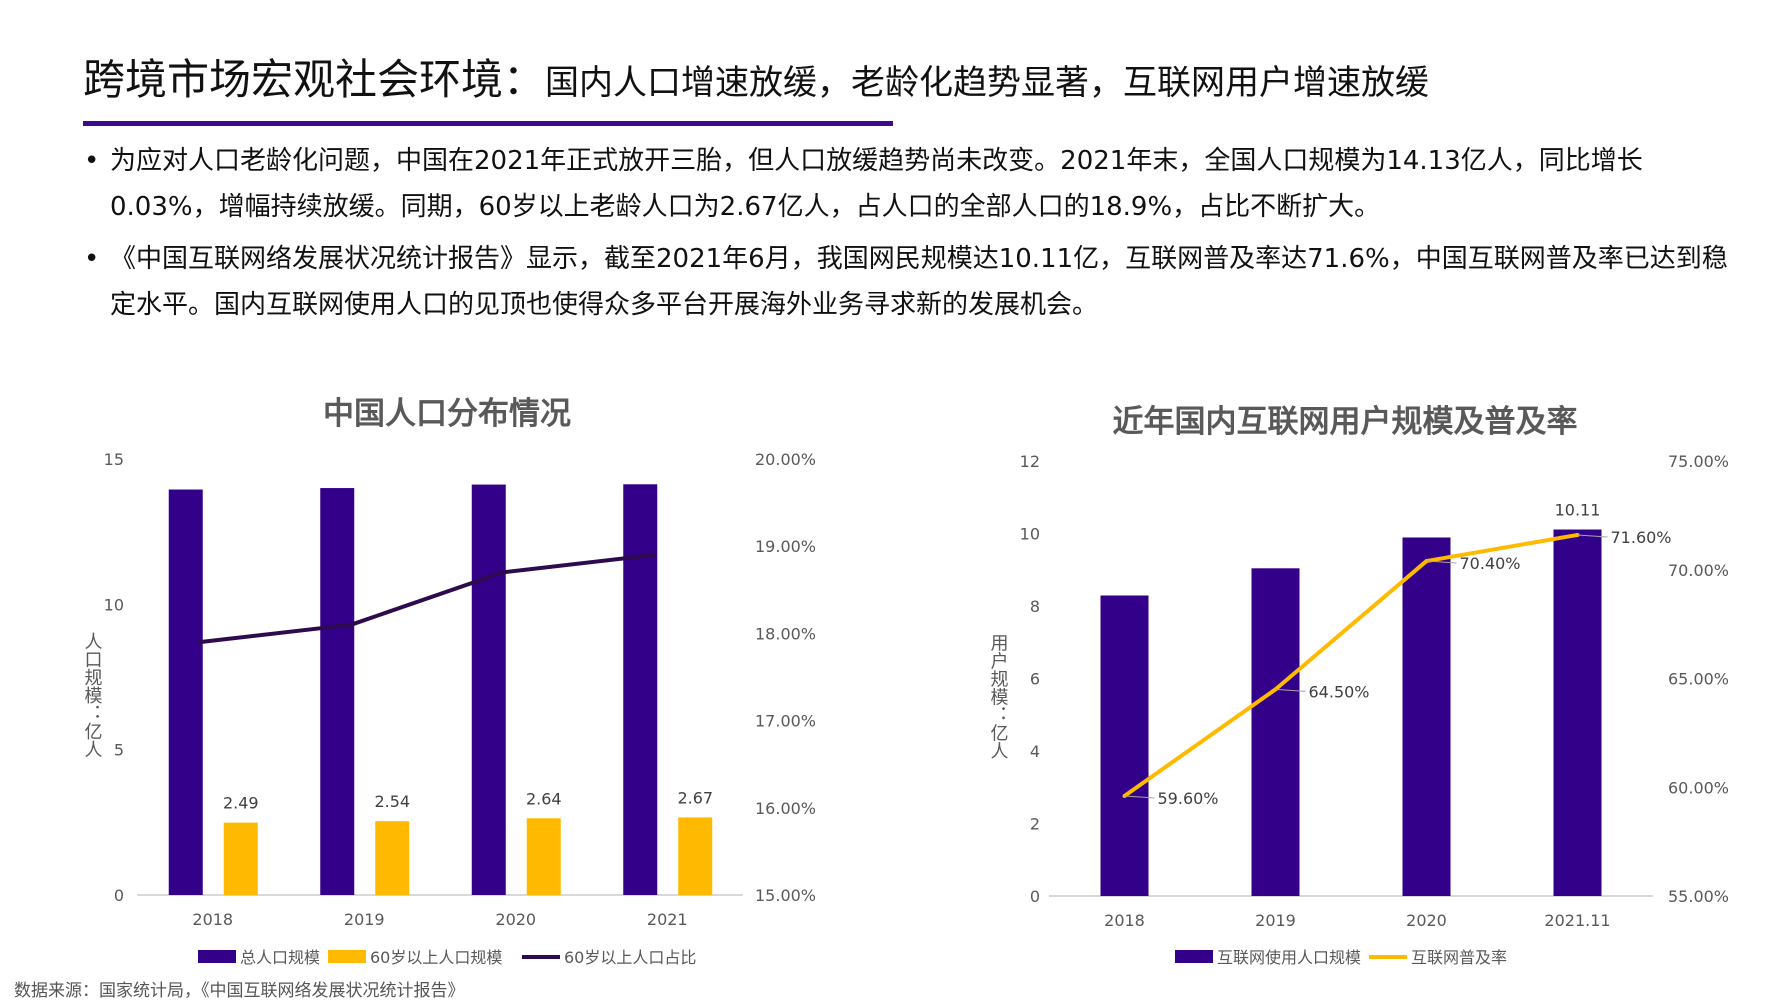 Image resolution: width=1778 pixels, height=1000 pixels. I want to click on legend-label: 互联网普及率, so click(1459, 957).